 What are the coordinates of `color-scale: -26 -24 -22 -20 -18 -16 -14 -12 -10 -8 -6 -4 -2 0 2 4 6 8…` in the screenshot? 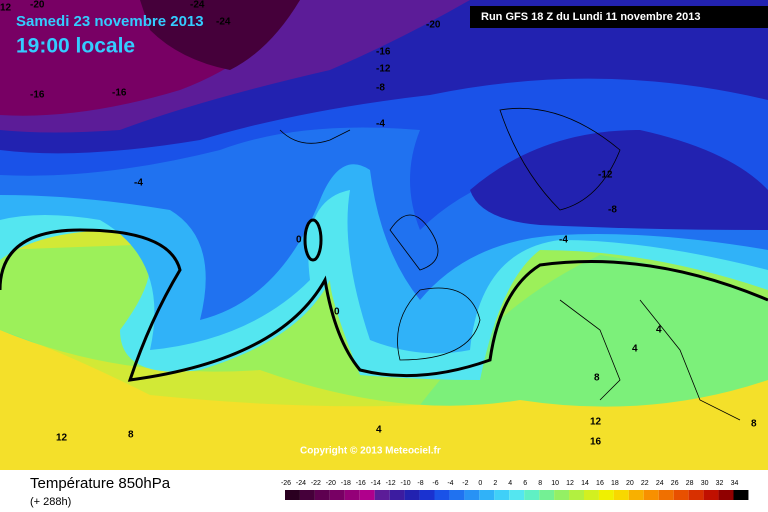 It's located at (515, 490).